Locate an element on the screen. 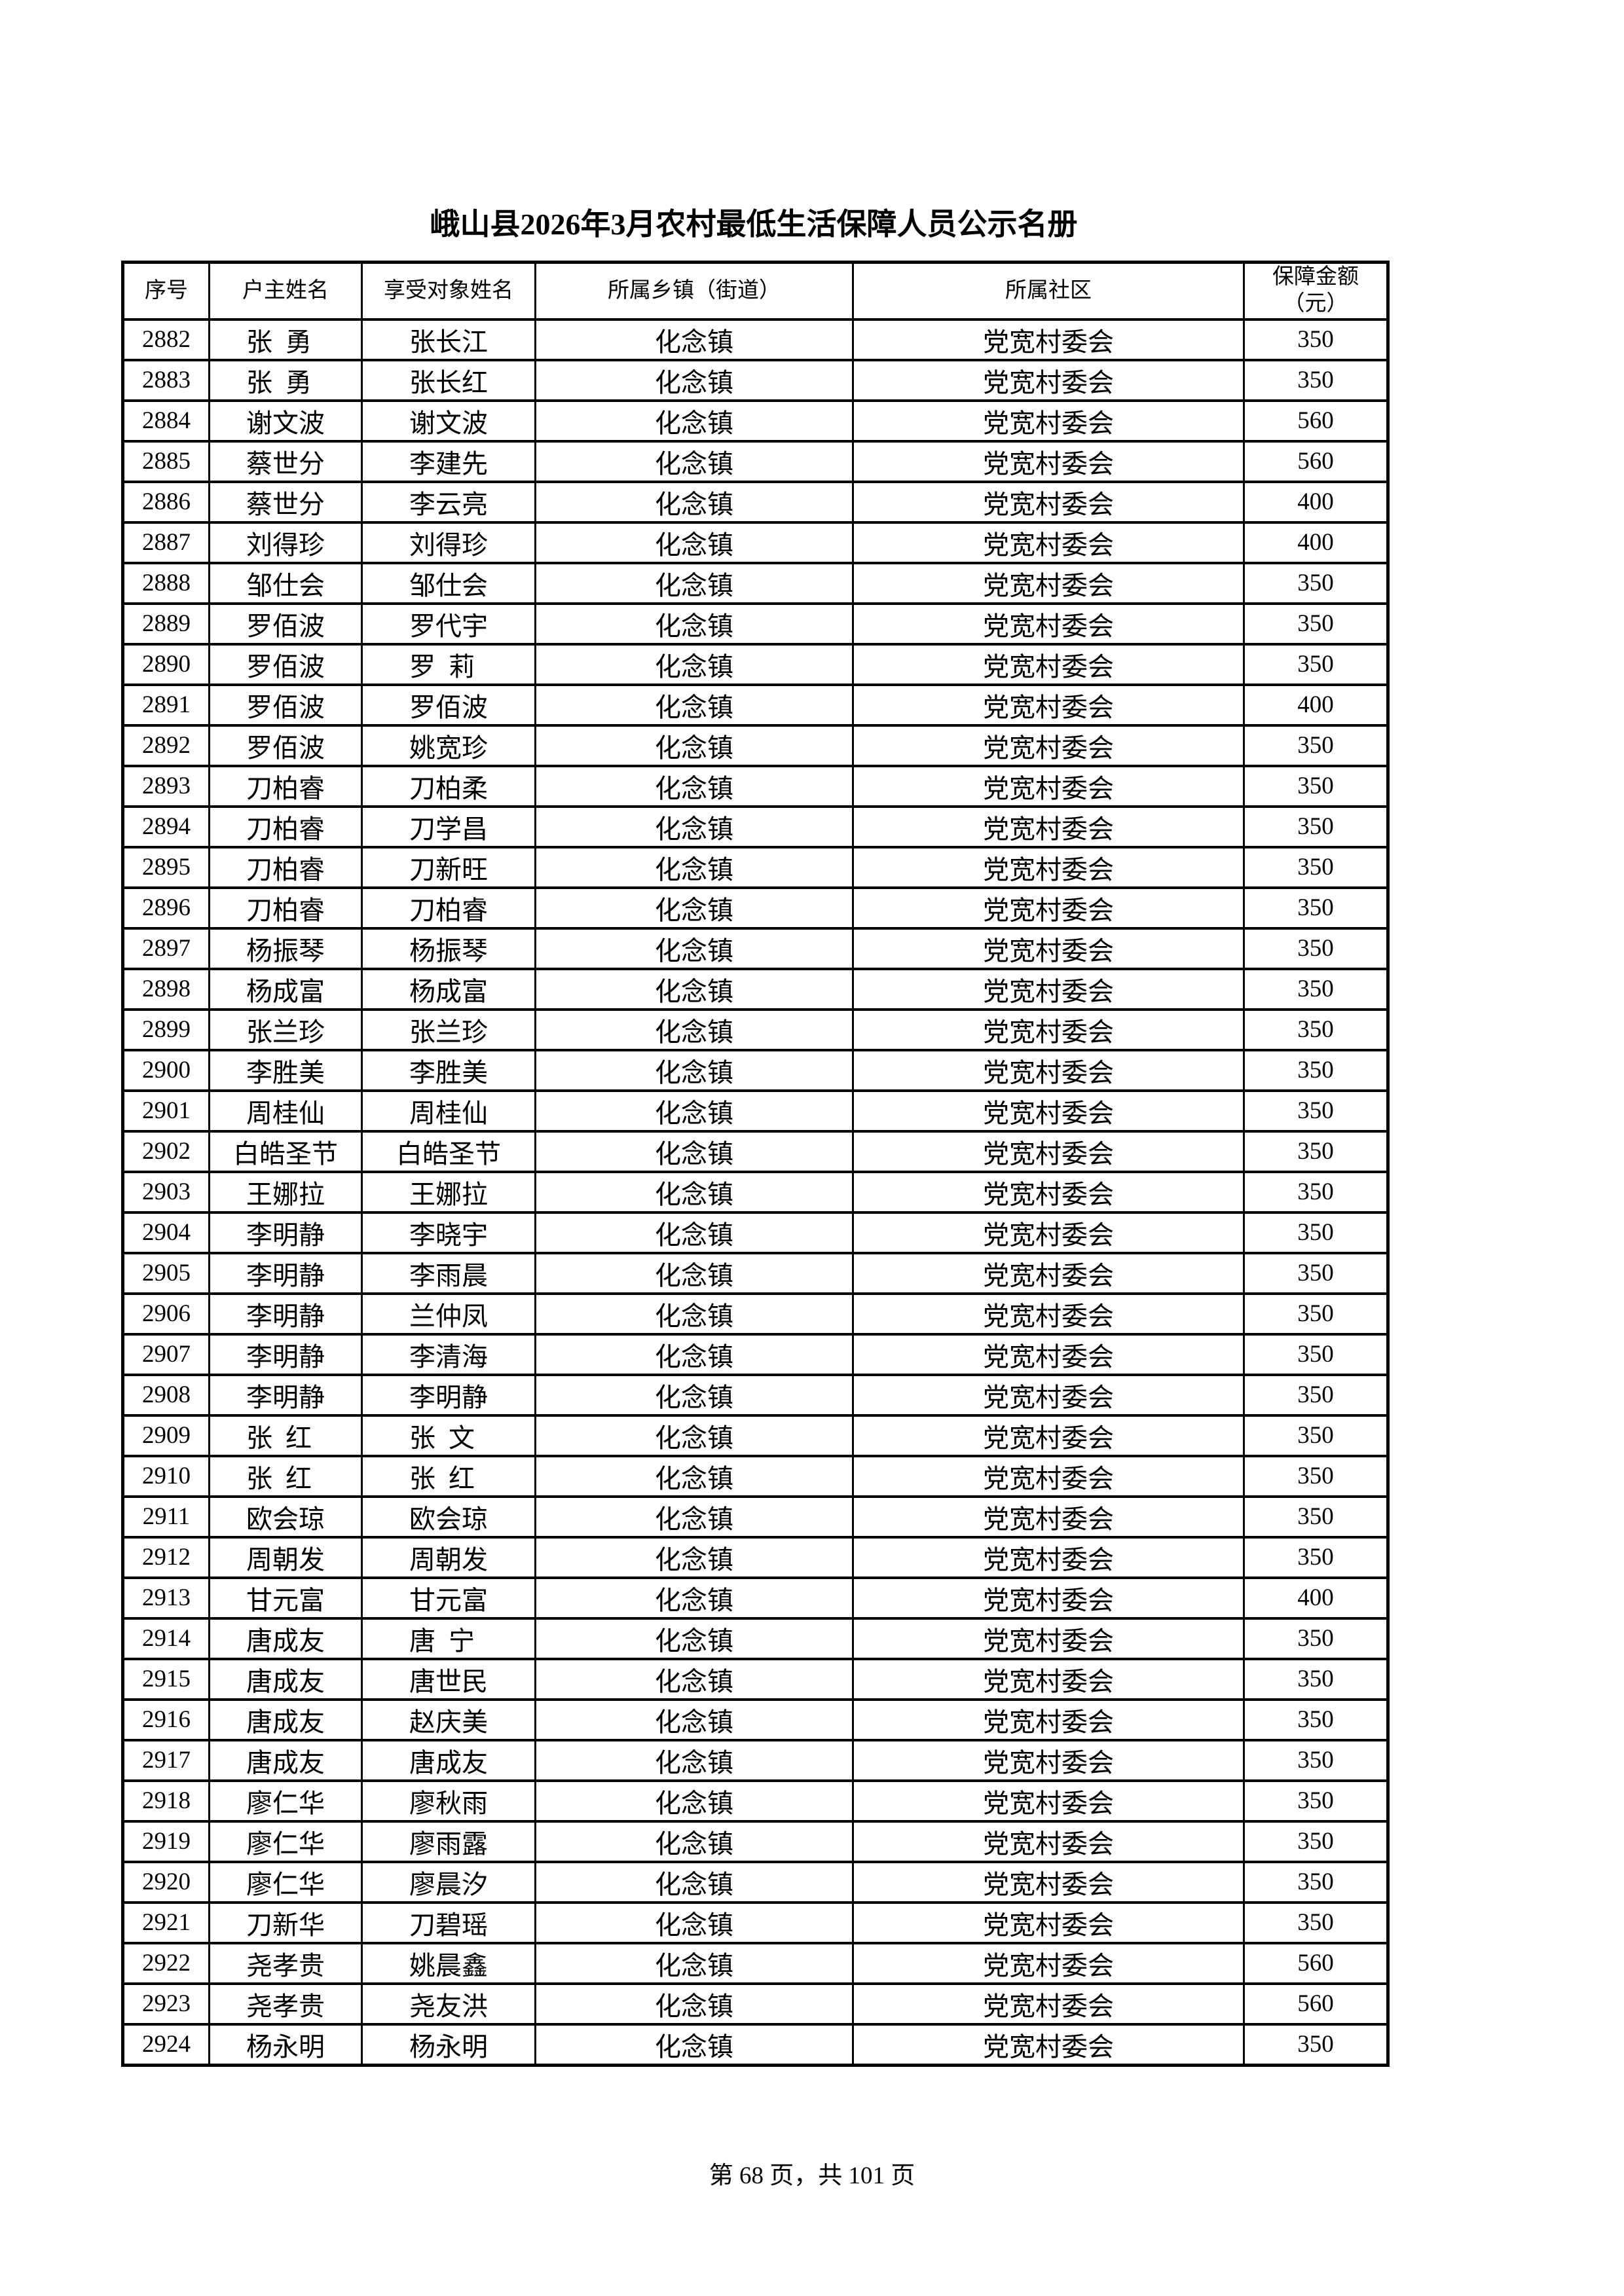  serial-cell: 2893 is located at coordinates (166, 786).